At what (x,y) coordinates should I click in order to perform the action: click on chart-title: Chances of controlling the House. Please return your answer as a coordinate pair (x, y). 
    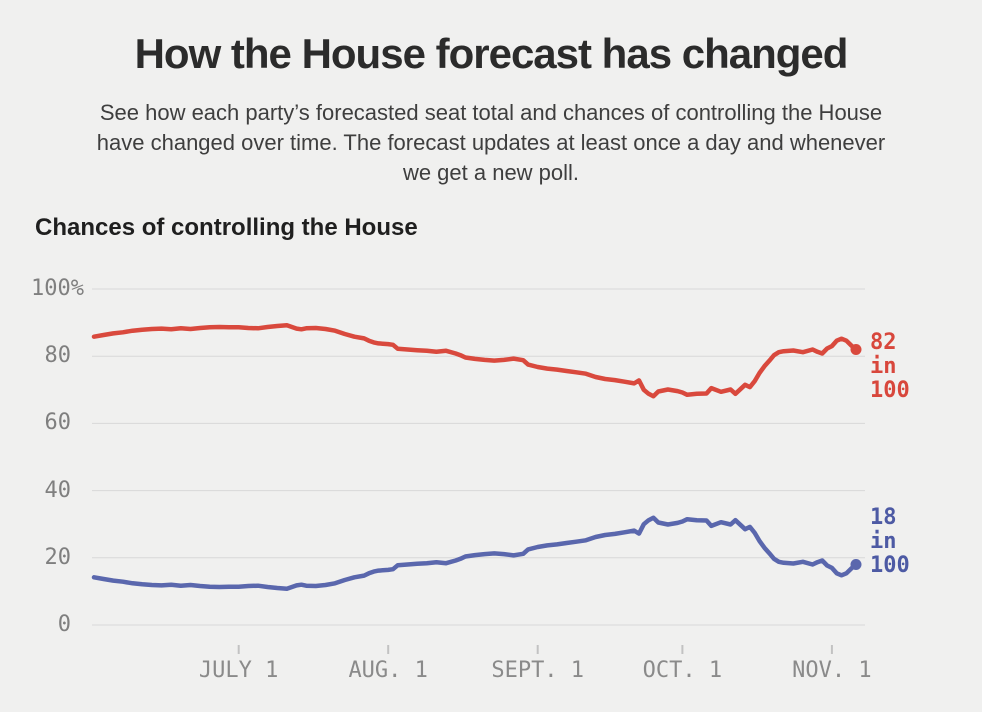
    Looking at the image, I should click on (226, 227).